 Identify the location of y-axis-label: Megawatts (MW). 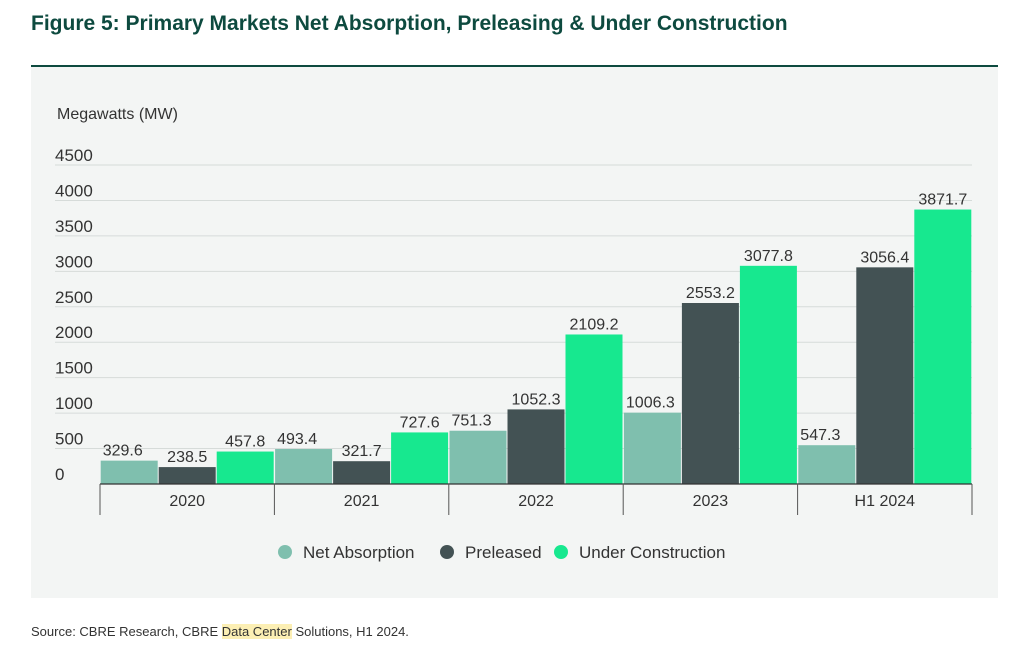
(117, 114).